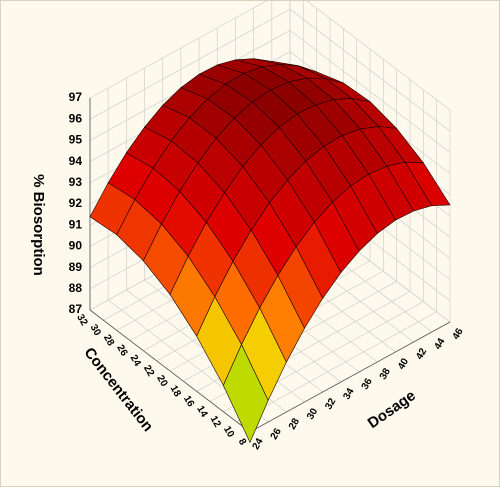 The width and height of the screenshot is (500, 487). What do you see at coordinates (385, 374) in the screenshot?
I see `x-tick-label: 38` at bounding box center [385, 374].